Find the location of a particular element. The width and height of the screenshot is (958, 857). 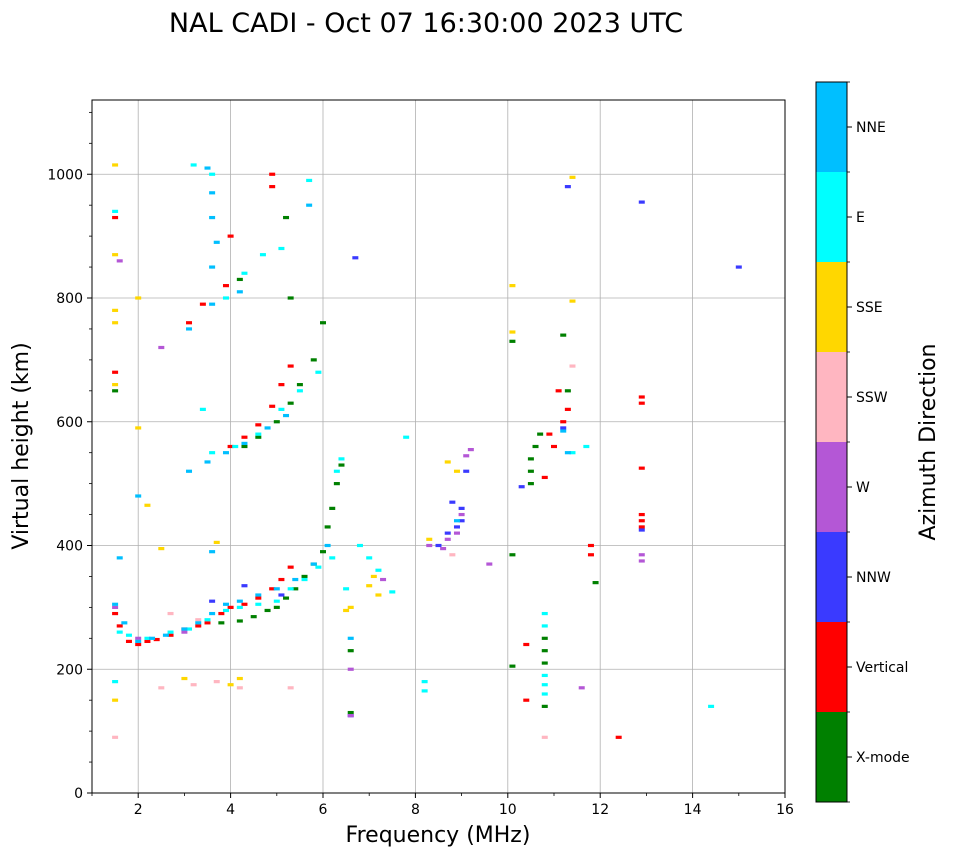

y-axis-label: Virtual height (km) is located at coordinates (21, 445).